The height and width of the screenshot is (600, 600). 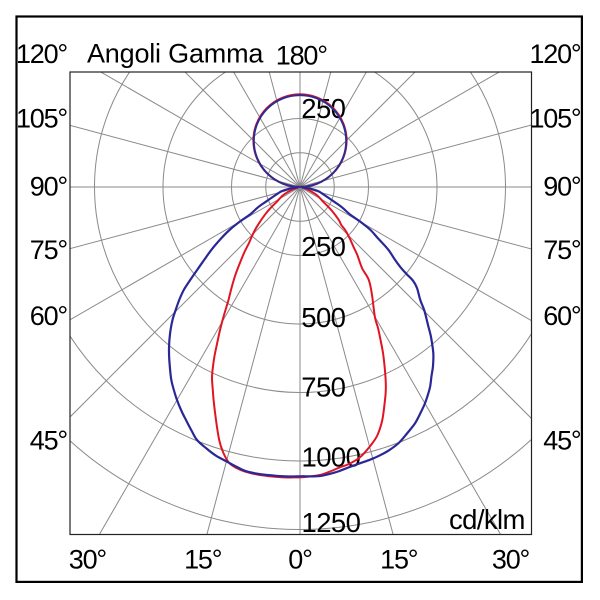 I want to click on svg-text: 500, so click(x=323, y=317).